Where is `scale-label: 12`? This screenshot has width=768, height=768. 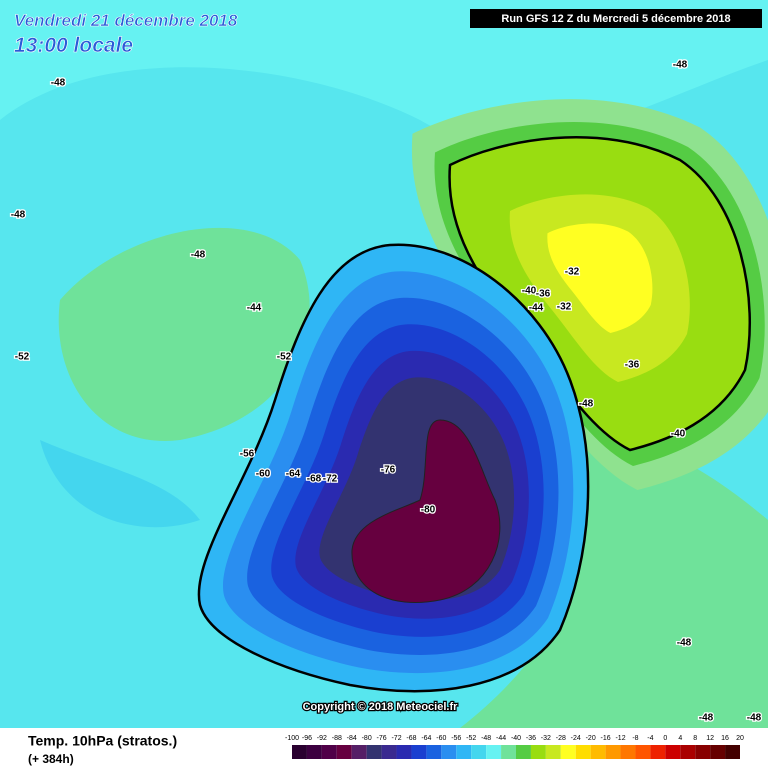 scale-label: 12 is located at coordinates (710, 738).